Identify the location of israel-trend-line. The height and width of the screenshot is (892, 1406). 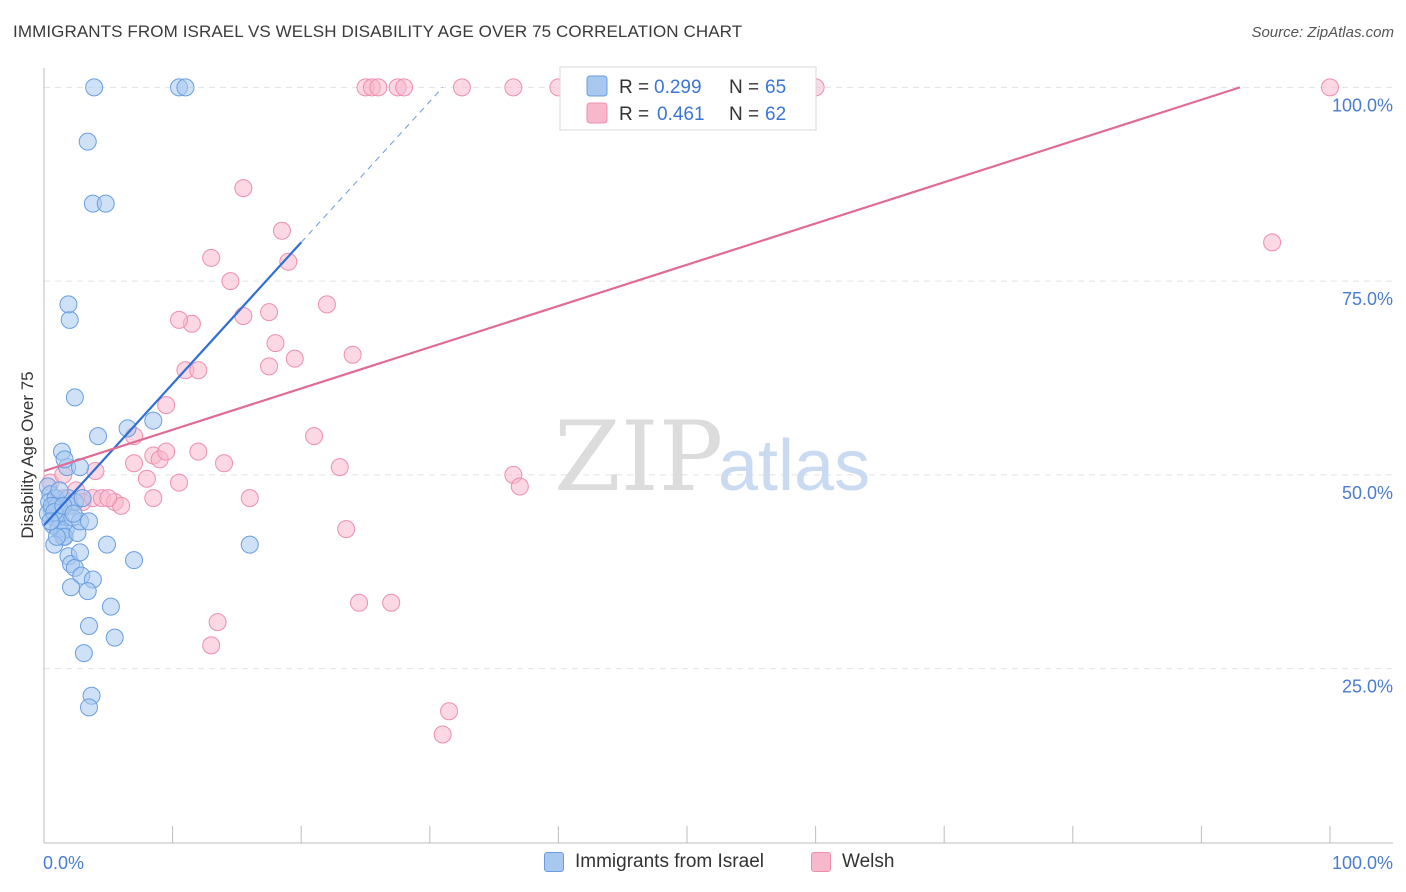
(173, 383).